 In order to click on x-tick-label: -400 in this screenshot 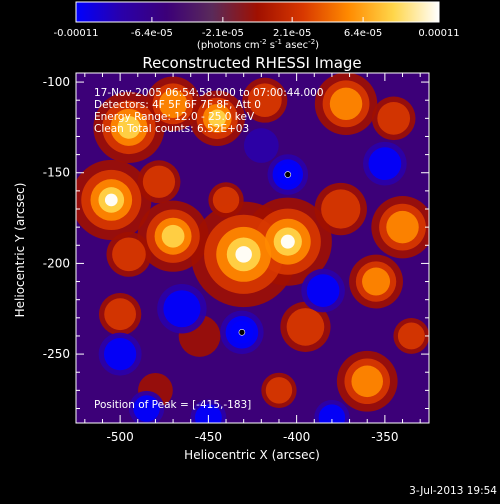, I will do `click(296, 437)`.